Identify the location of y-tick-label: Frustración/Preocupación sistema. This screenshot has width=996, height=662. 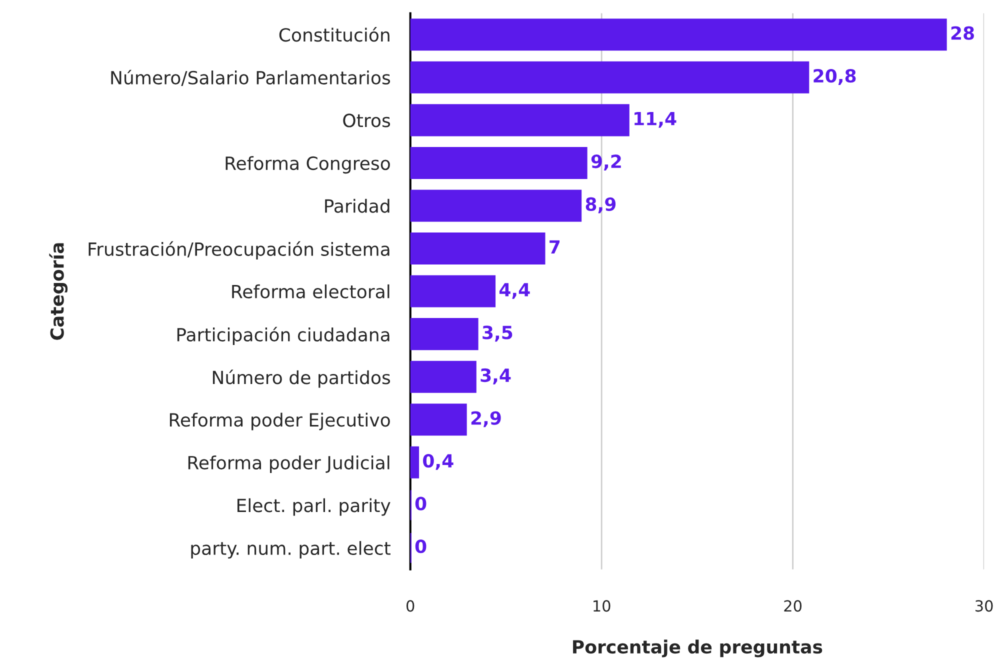
(239, 250).